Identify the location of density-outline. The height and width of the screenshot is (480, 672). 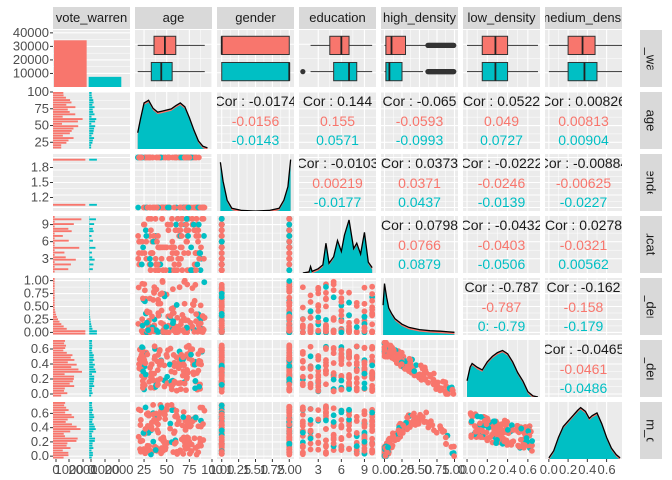
(584, 432).